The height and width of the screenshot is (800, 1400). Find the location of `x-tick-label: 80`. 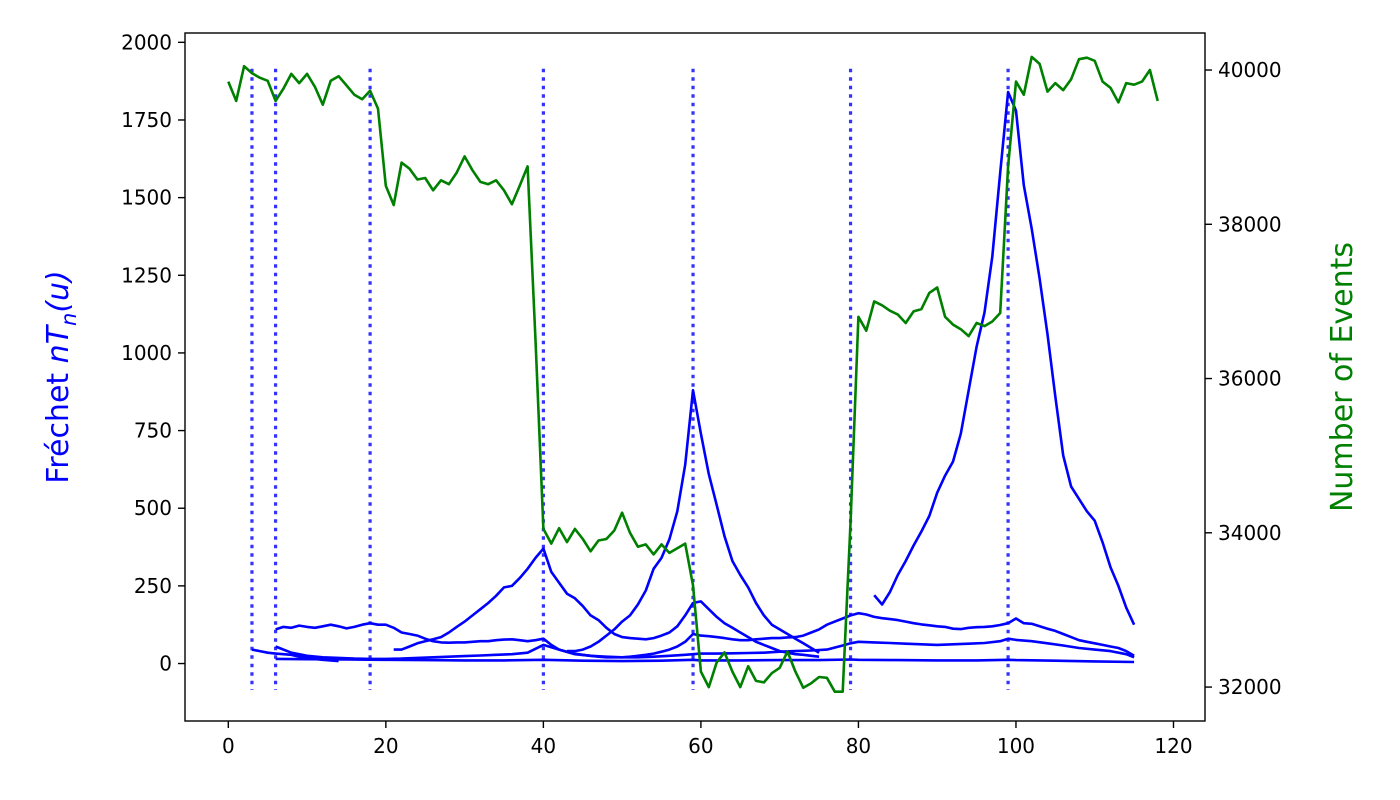

x-tick-label: 80 is located at coordinates (858, 746).